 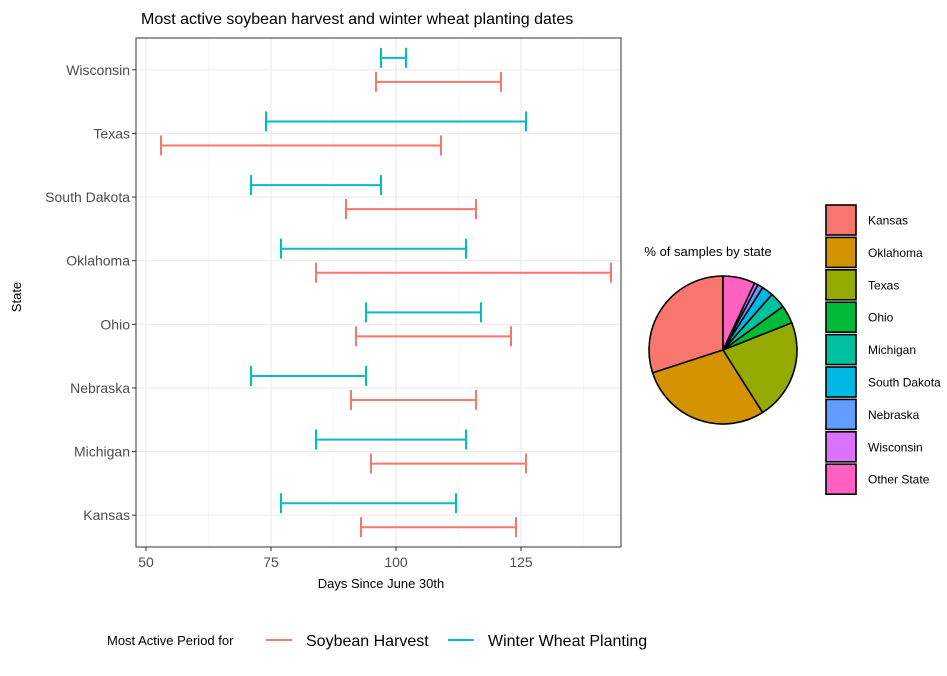 What do you see at coordinates (367, 641) in the screenshot?
I see `legend-label-soybean-harvest: Soybean Harvest` at bounding box center [367, 641].